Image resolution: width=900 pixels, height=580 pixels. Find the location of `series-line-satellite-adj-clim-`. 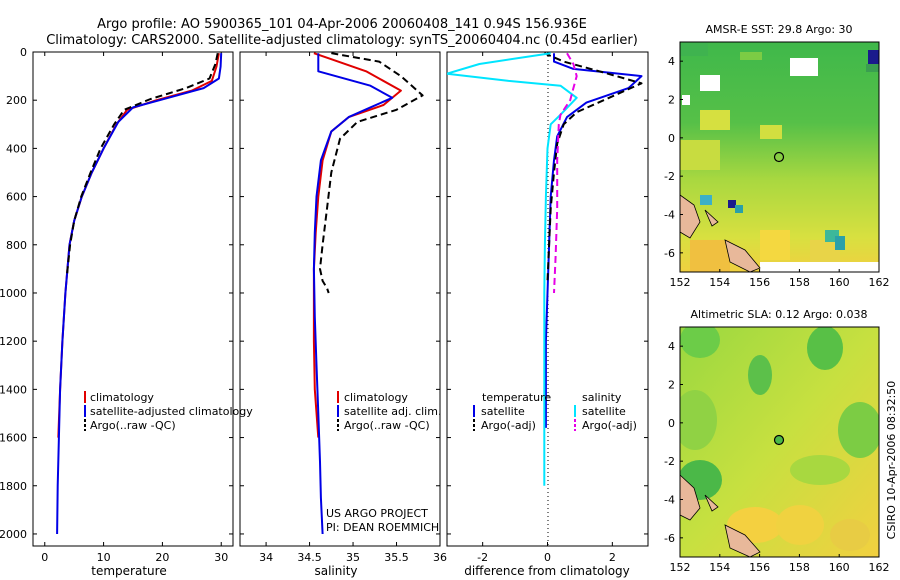

series-line-satellite-adj-clim- is located at coordinates (353, 294).